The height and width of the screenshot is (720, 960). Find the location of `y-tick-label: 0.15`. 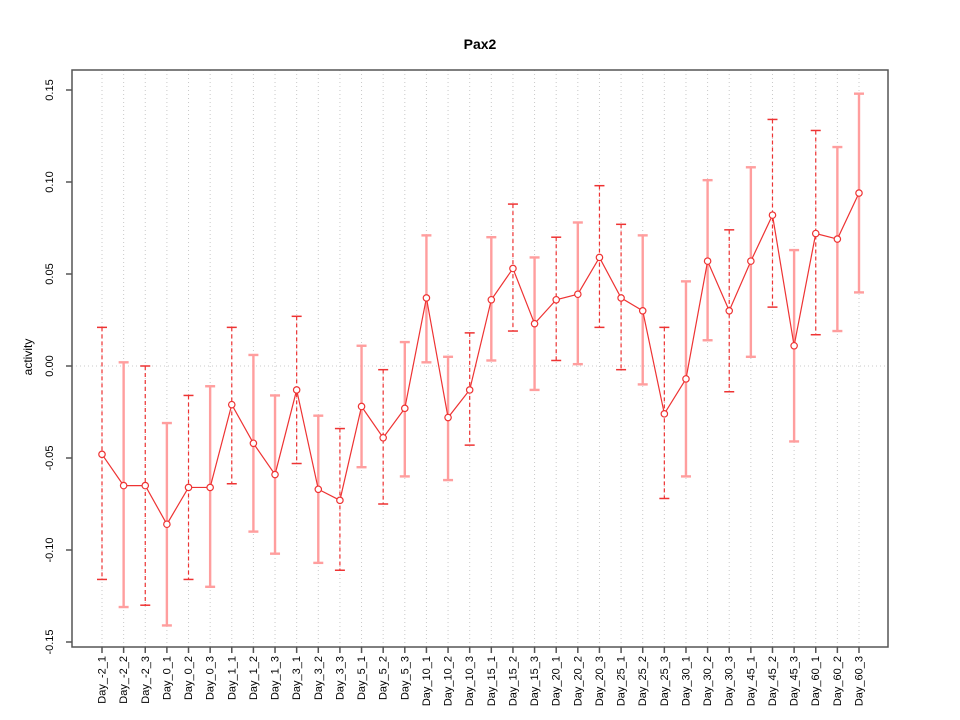

y-tick-label: 0.15 is located at coordinates (50, 89).